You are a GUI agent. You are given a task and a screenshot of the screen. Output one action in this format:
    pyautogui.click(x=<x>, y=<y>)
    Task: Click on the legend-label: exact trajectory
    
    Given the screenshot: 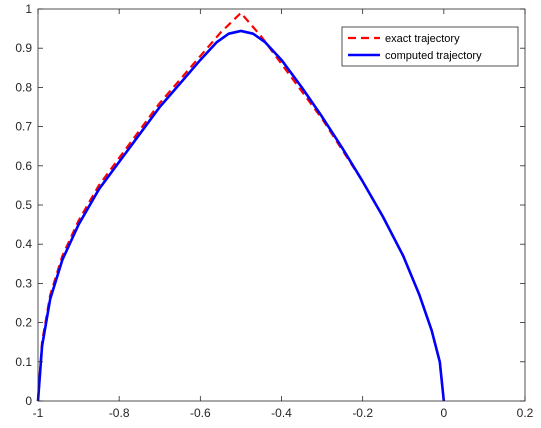 What is the action you would take?
    pyautogui.click(x=422, y=39)
    